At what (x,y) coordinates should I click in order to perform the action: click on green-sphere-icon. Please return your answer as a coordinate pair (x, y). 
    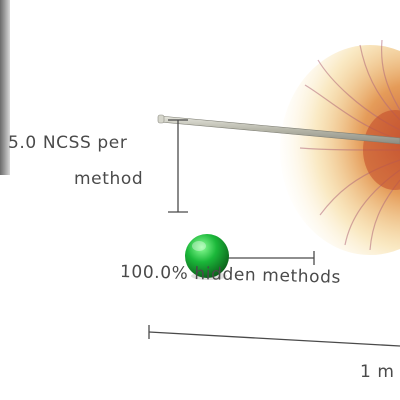
    Looking at the image, I should click on (207, 257).